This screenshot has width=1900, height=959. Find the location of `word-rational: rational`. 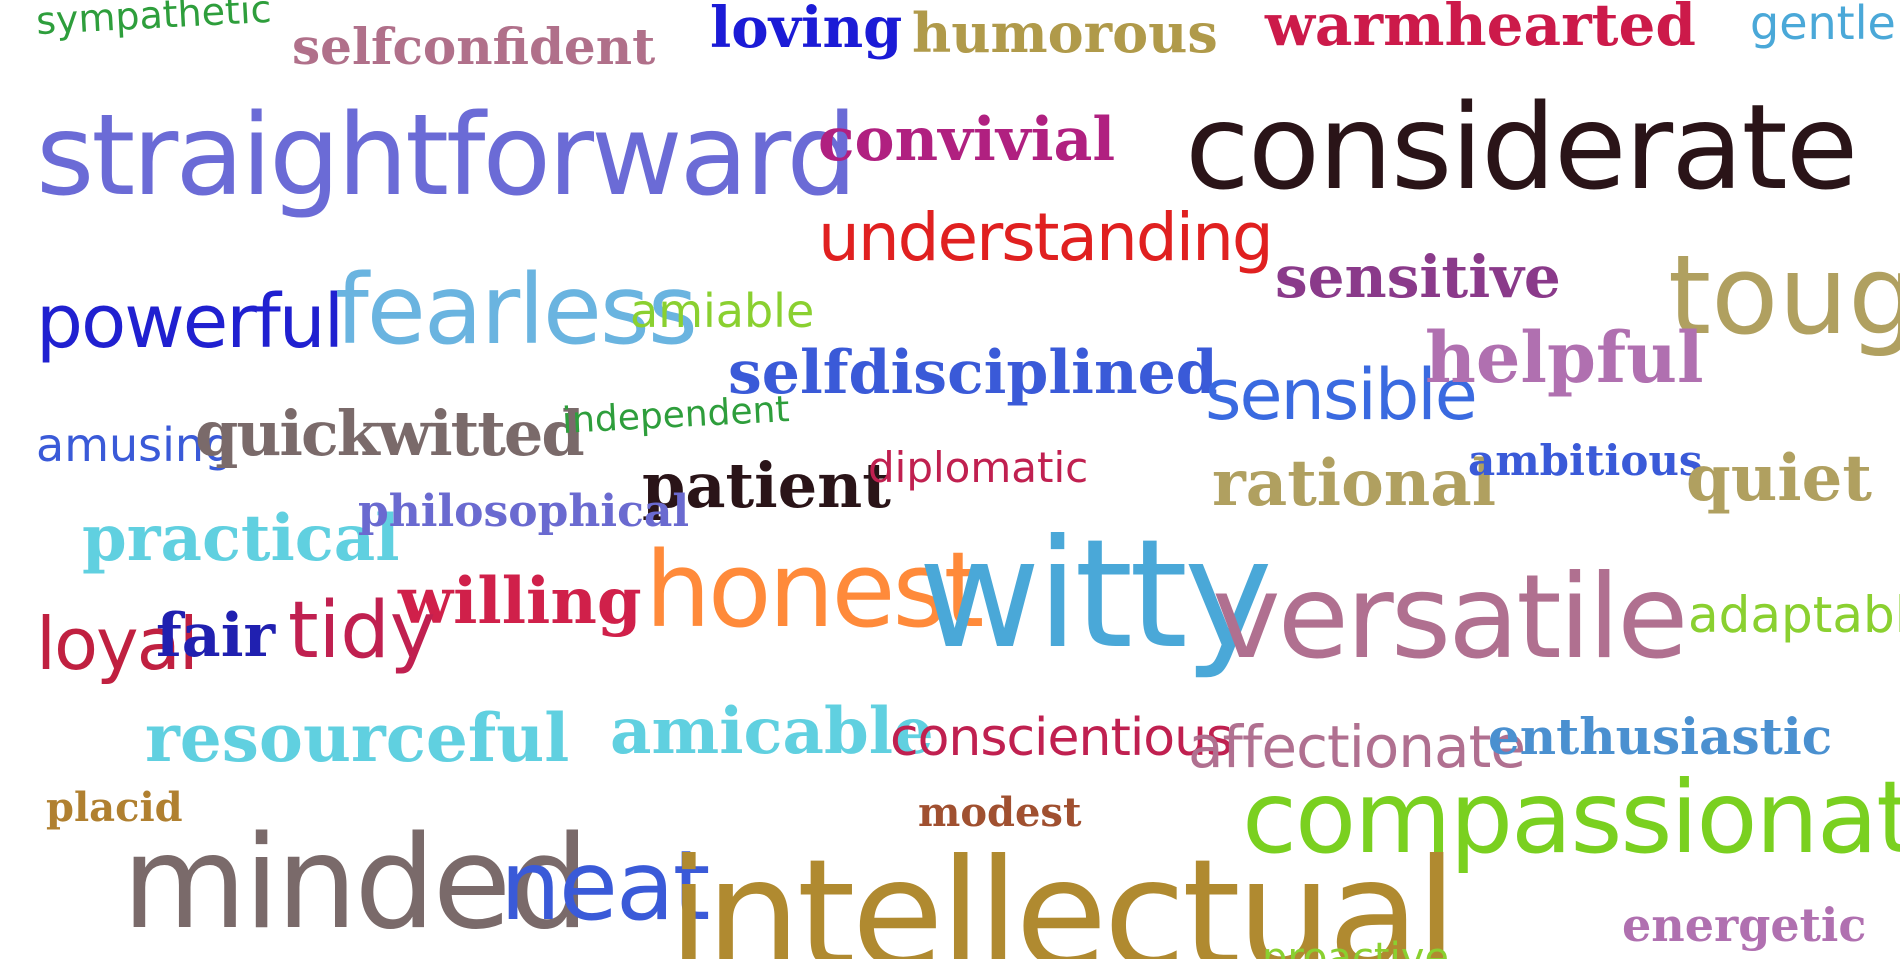

word-rational: rational is located at coordinates (1354, 483).